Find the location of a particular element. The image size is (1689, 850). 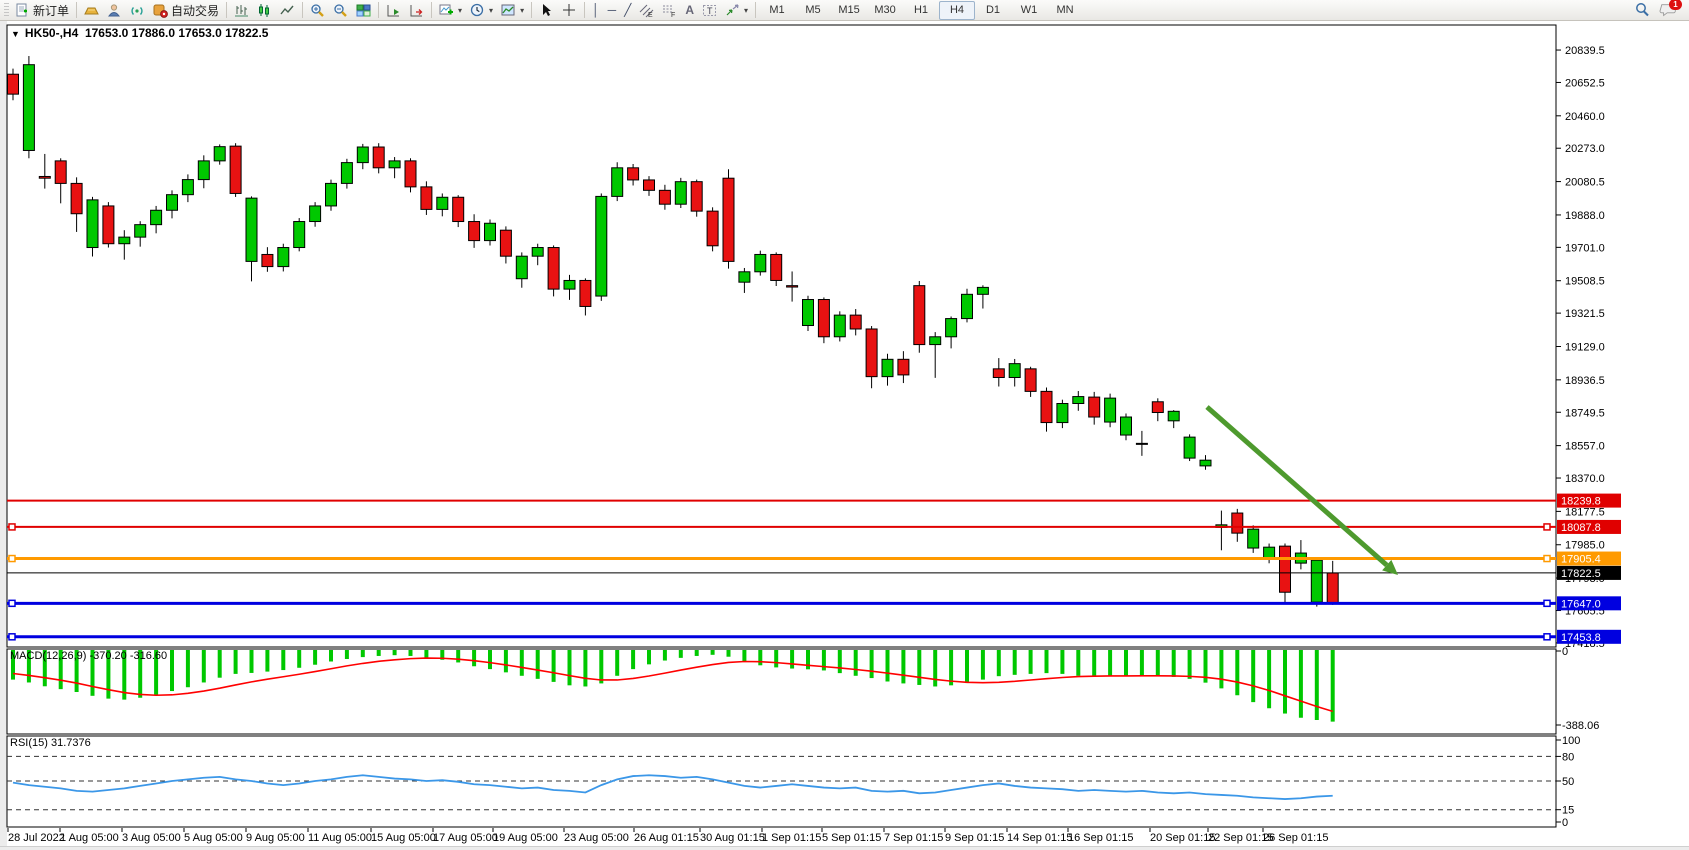

price-tick-label: 17985.0 is located at coordinates (1585, 546).